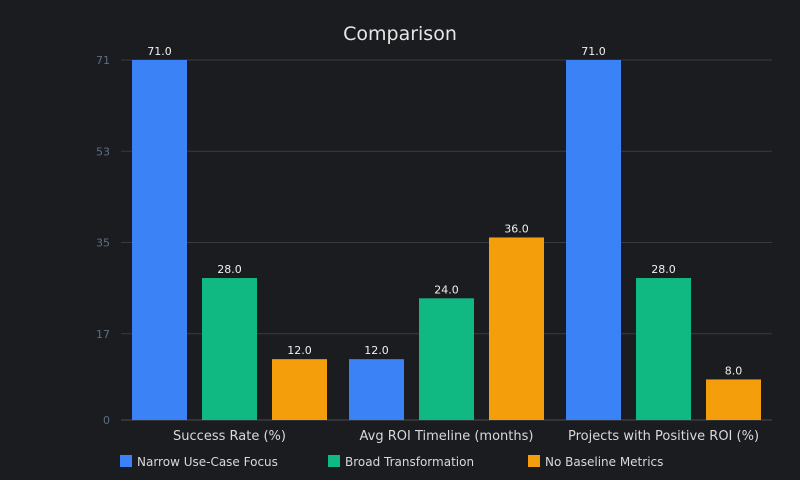 The width and height of the screenshot is (800, 480). What do you see at coordinates (103, 334) in the screenshot?
I see `y-tick-label: 17` at bounding box center [103, 334].